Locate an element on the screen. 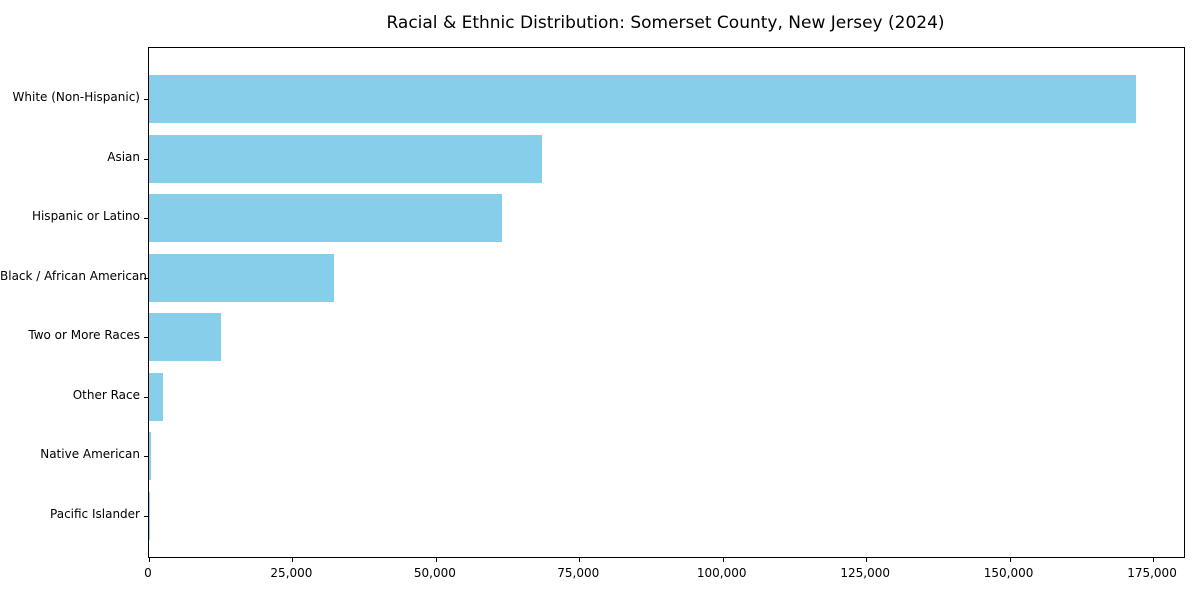 This screenshot has height=600, width=1200. y-axis-label: Two or More Races is located at coordinates (84, 335).